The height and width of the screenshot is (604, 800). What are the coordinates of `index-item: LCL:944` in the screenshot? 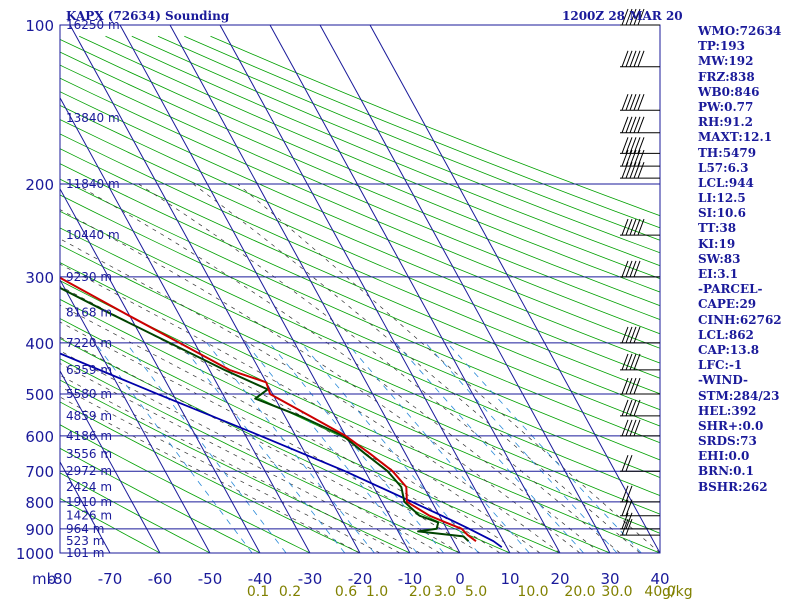 It's located at (748, 183).